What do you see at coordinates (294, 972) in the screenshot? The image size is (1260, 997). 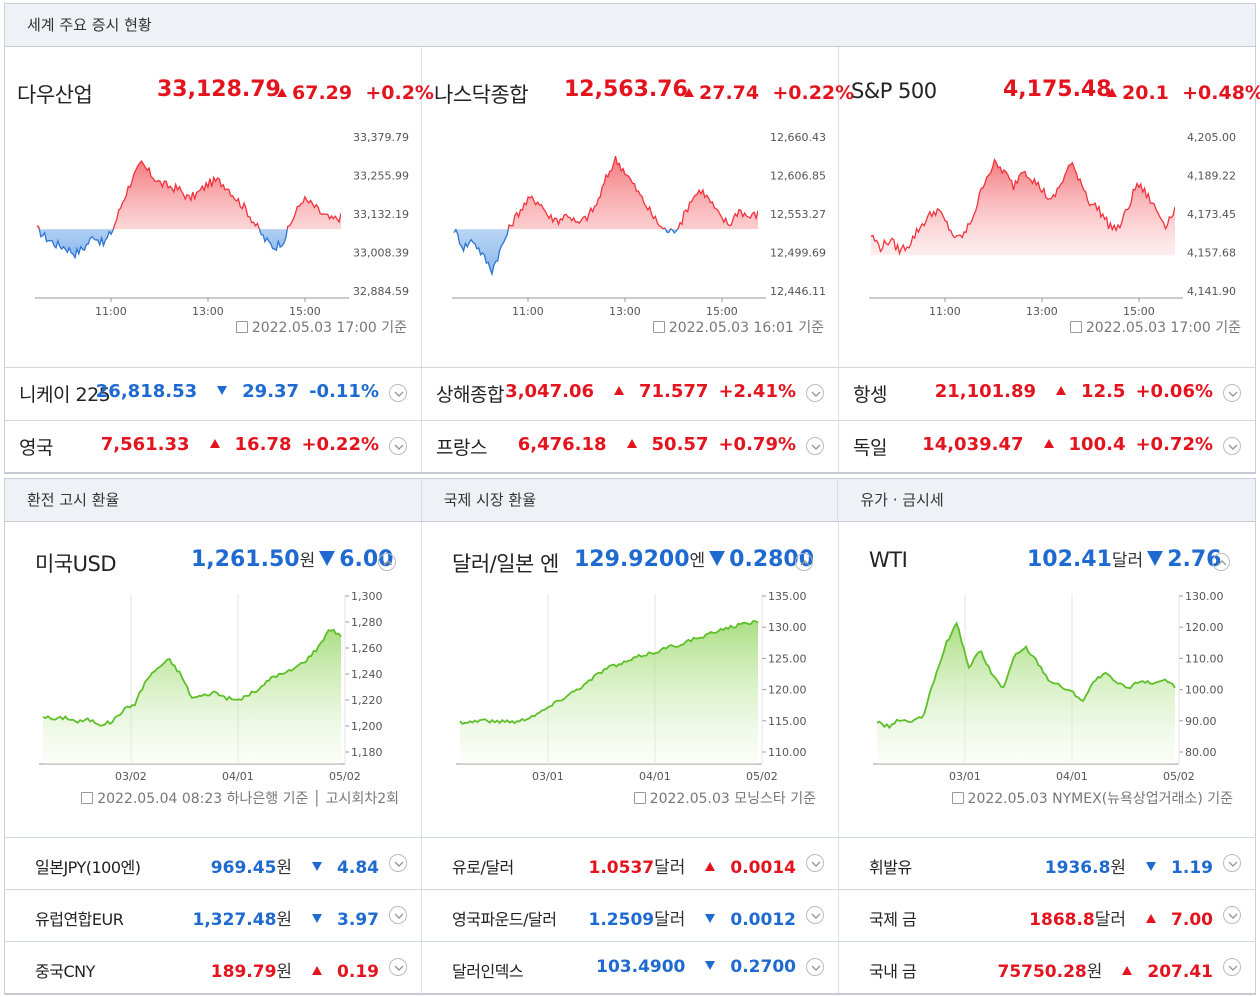 I see `item-values: 189.79원 0.19` at bounding box center [294, 972].